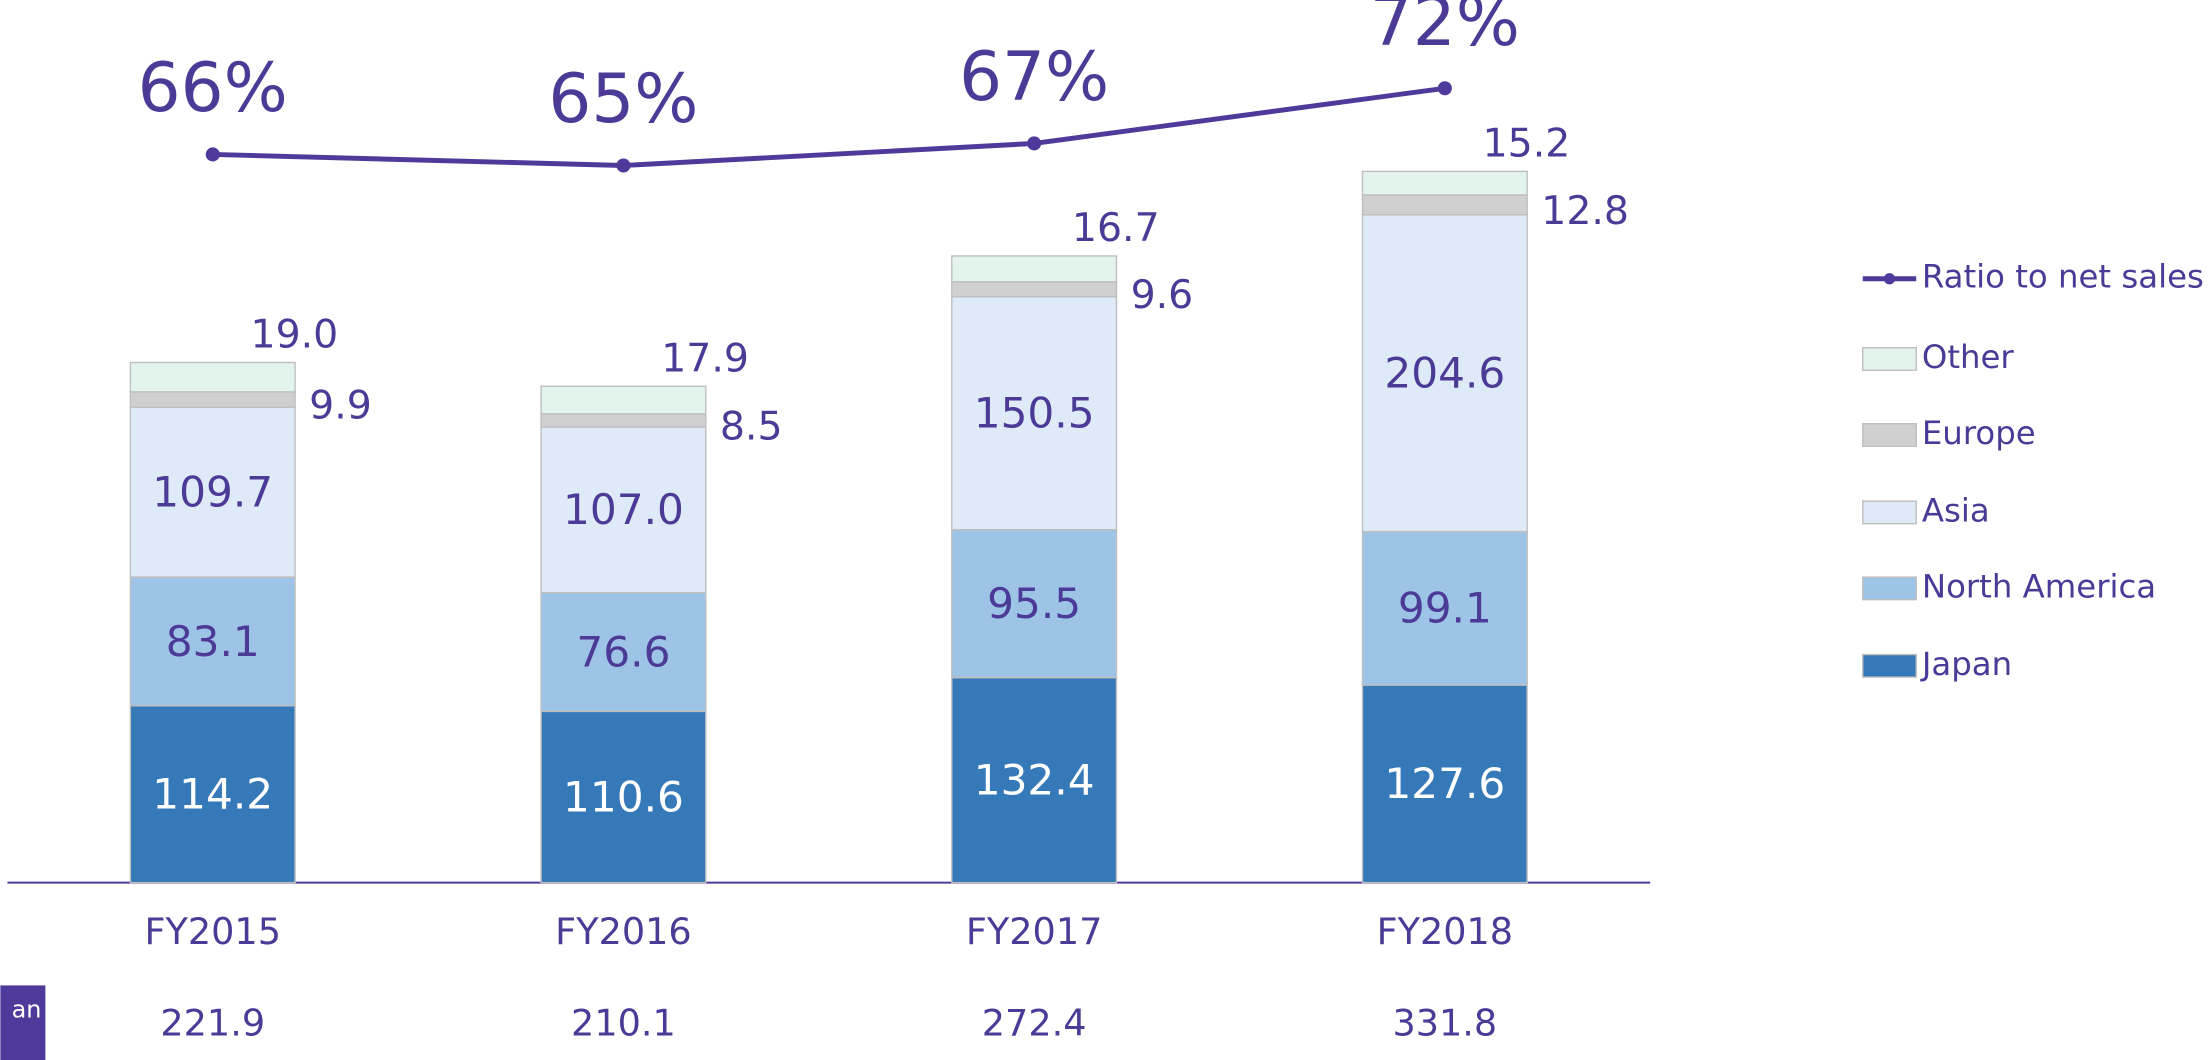 The height and width of the screenshot is (1060, 2208). Describe the element at coordinates (295, 335) in the screenshot. I see `data-label: 19.0` at that location.